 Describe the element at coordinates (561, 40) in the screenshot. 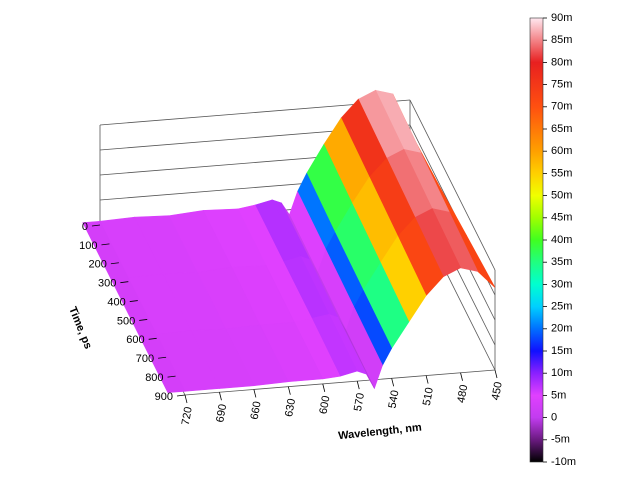

I see `colorbar-tick-label: 85m` at that location.